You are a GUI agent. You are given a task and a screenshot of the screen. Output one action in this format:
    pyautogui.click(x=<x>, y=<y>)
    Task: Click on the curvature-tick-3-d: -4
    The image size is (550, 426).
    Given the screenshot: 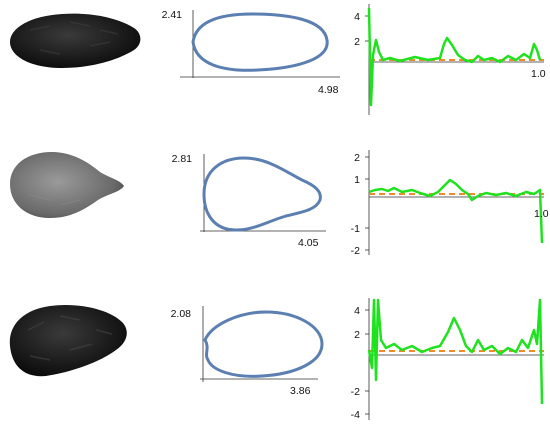 What is the action you would take?
    pyautogui.click(x=355, y=415)
    